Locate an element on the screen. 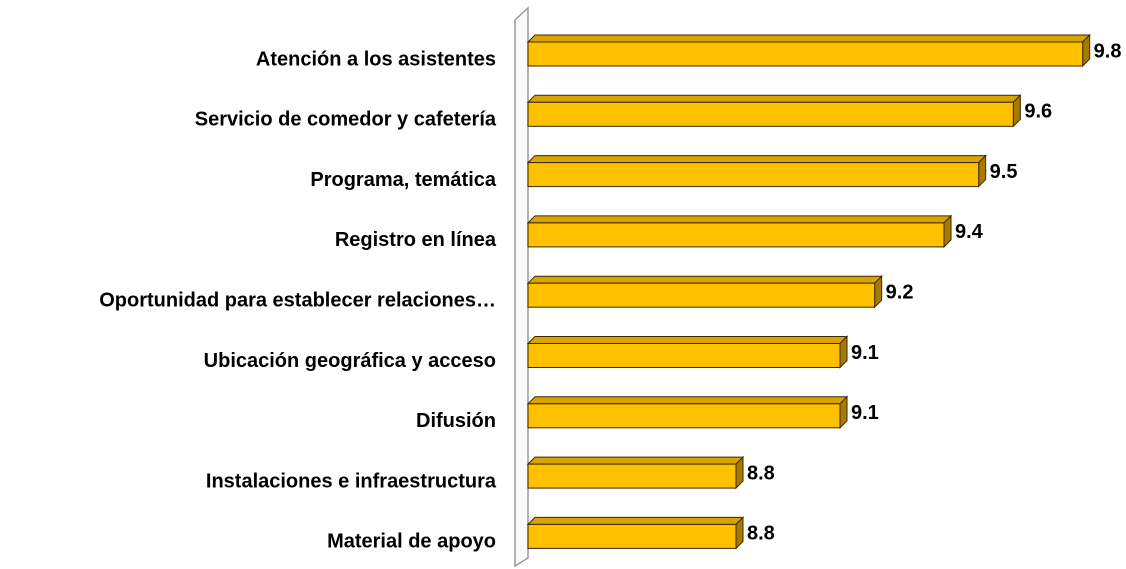 The width and height of the screenshot is (1126, 569). category-label: Ubicación geográfica y acceso is located at coordinates (350, 361).